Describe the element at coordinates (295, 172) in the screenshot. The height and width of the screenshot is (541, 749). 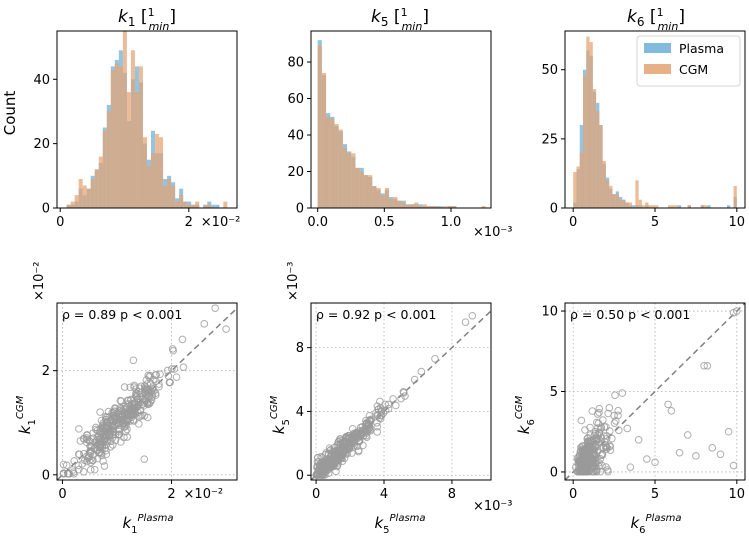
I see `y-tick-label: 20` at that location.